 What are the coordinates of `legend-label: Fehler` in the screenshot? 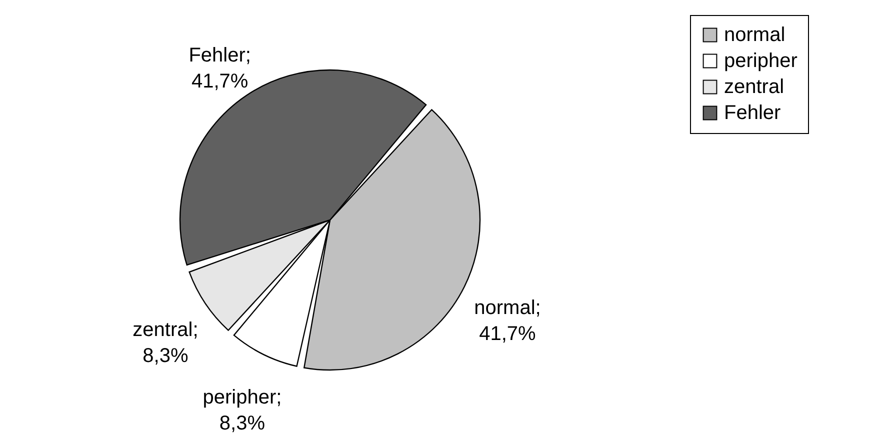 It's located at (753, 113).